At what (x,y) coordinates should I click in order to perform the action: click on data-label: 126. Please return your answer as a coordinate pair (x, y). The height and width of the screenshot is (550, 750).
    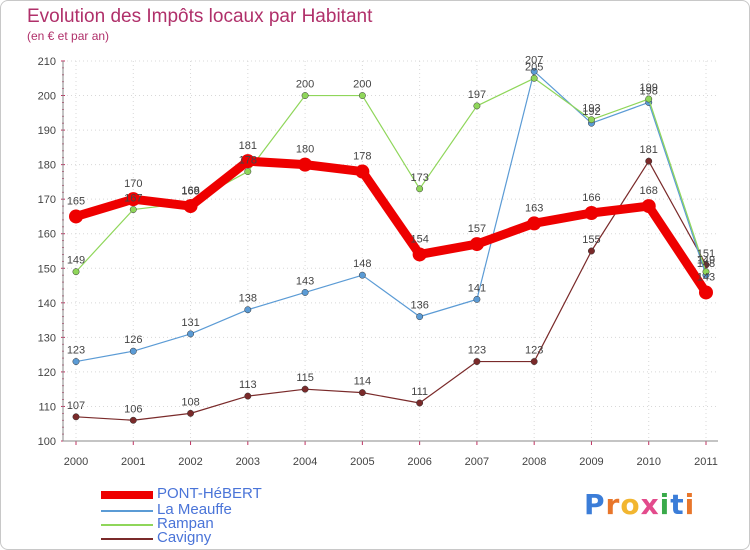
    Looking at the image, I should click on (133, 340).